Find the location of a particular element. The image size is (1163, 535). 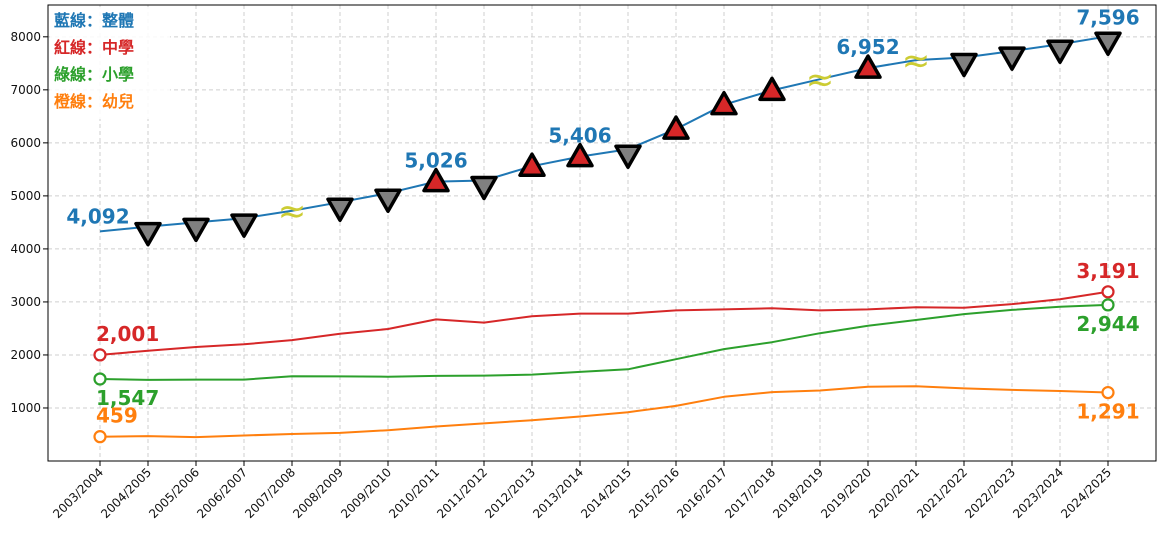

data-label-overall: 5,406 is located at coordinates (579, 136).